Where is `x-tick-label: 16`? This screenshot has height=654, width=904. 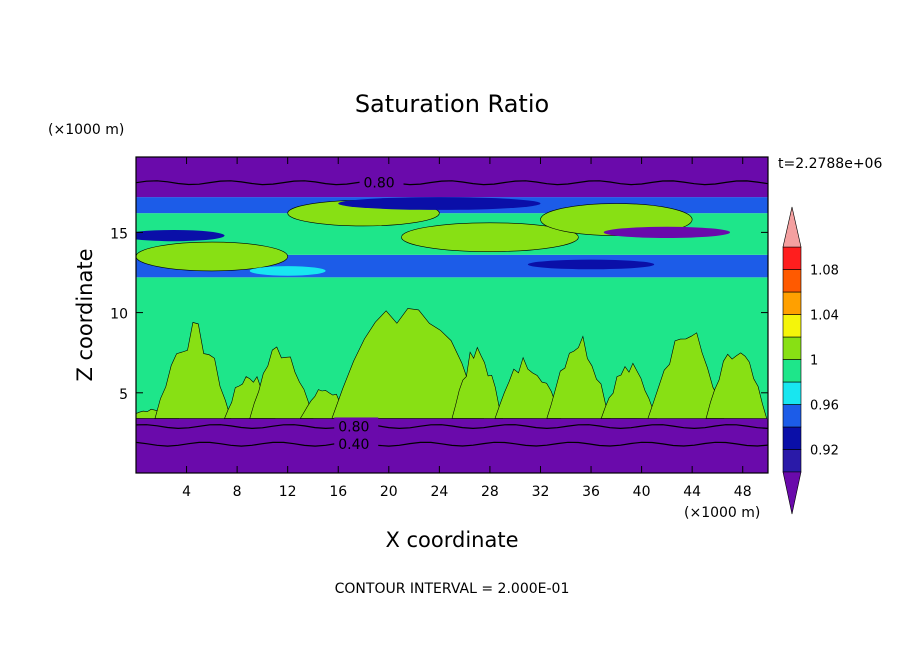
x-tick-label: 16 is located at coordinates (338, 492).